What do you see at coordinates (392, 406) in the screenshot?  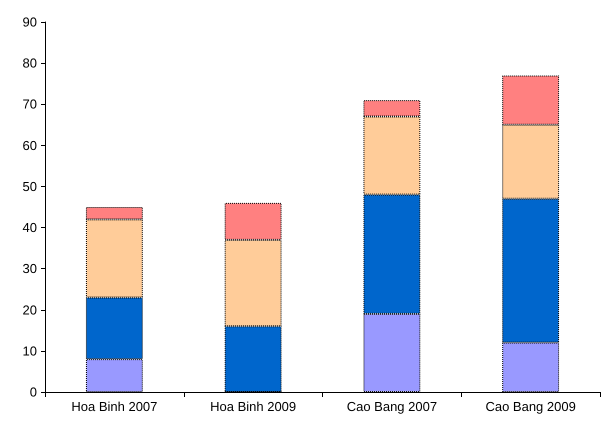 I see `x-tick-label: Cao Bang 2007` at bounding box center [392, 406].